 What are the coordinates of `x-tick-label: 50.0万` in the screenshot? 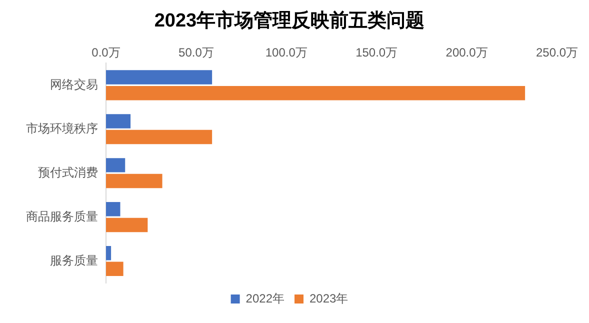 It's located at (196, 52).